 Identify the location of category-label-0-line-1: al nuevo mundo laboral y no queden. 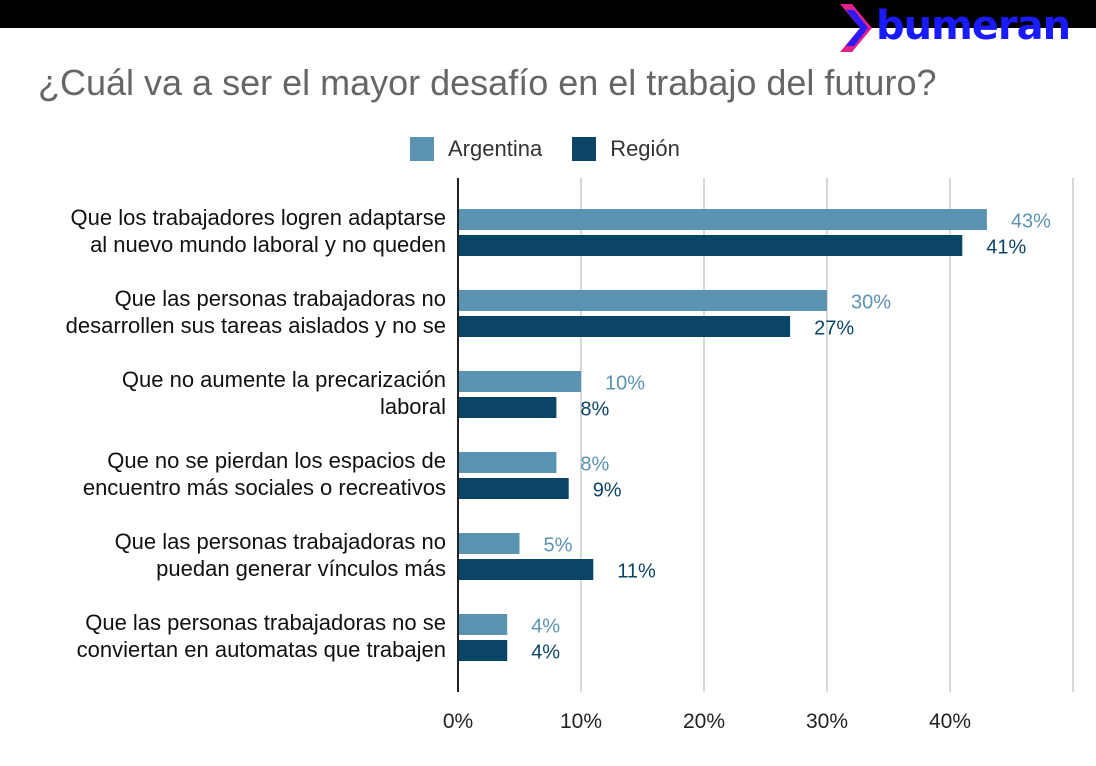
(268, 244).